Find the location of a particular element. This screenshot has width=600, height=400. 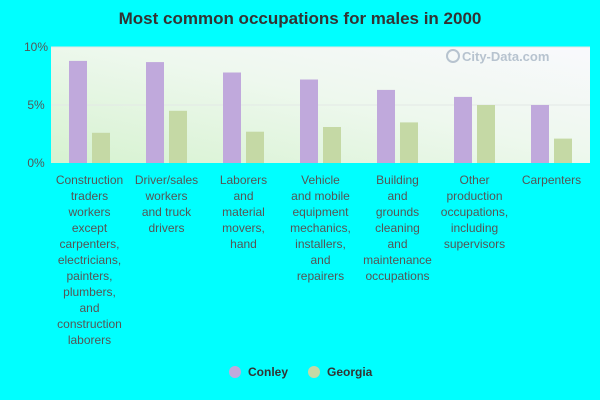

x-tick-label-line: and mobile is located at coordinates (320, 196).